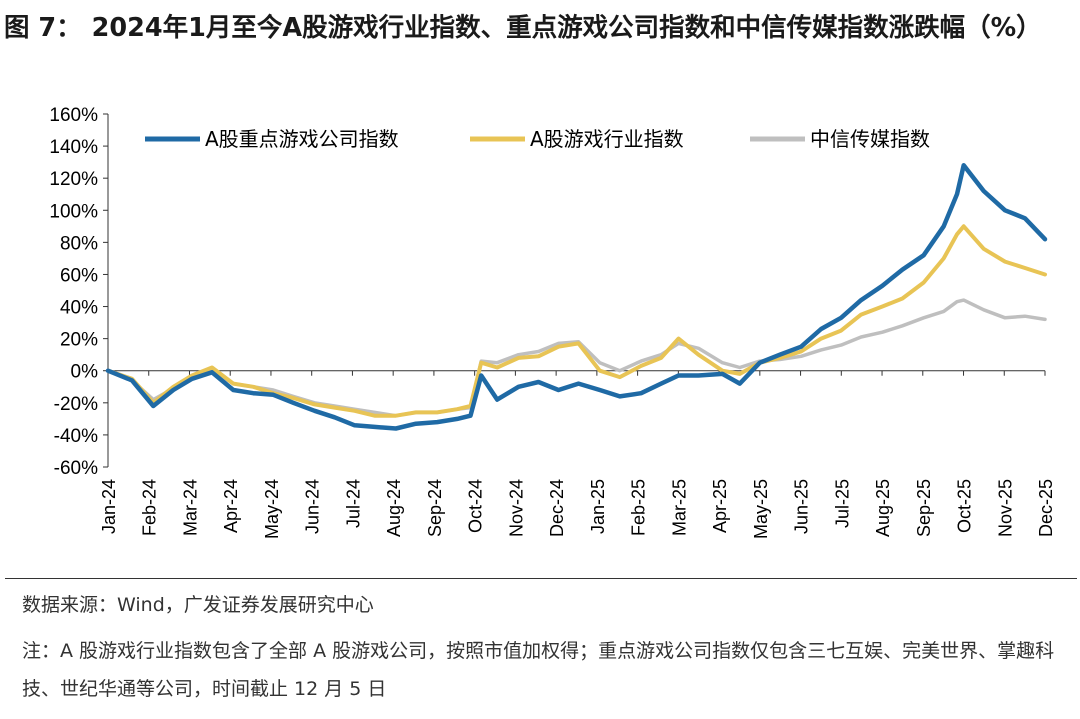  I want to click on series-line, so click(576, 358).